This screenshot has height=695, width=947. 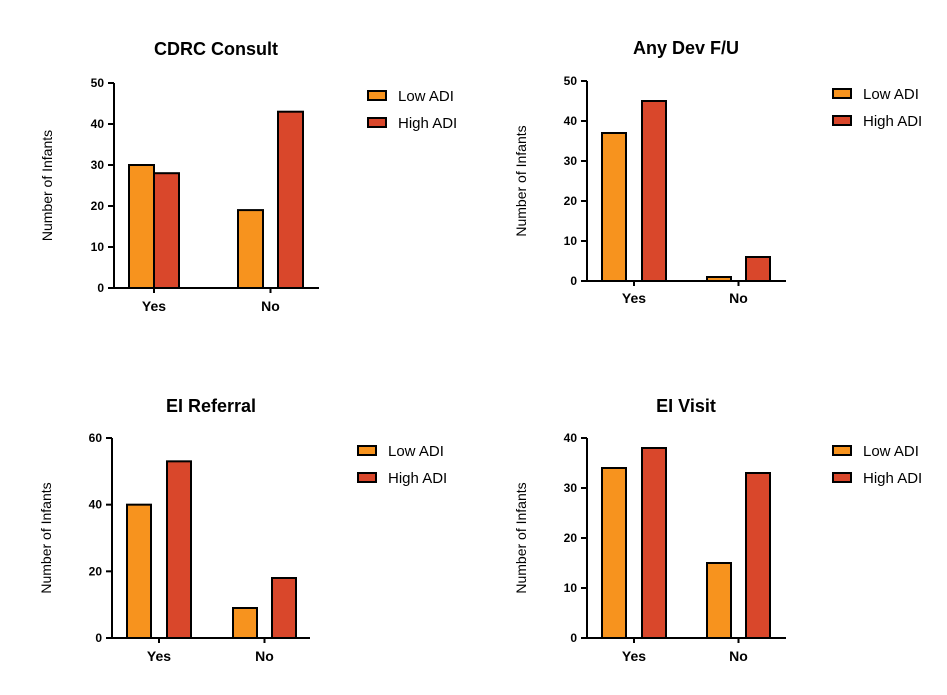 I want to click on y-tick-label: 60, so click(x=96, y=438).